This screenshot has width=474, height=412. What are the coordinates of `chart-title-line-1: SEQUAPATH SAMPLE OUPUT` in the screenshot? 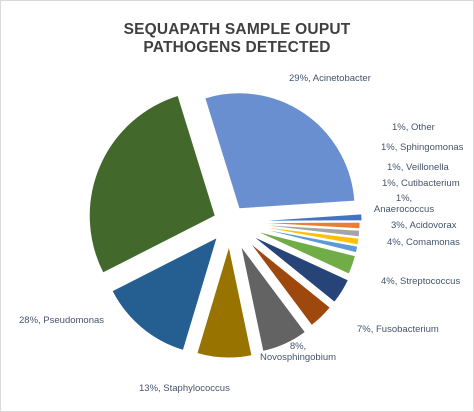 It's located at (237, 29).